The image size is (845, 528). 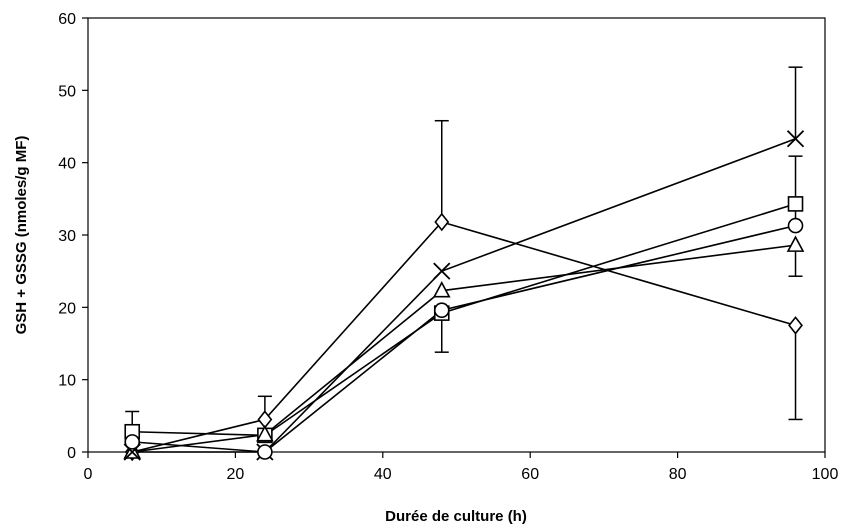 What do you see at coordinates (88, 474) in the screenshot?
I see `x-tick-label: 0` at bounding box center [88, 474].